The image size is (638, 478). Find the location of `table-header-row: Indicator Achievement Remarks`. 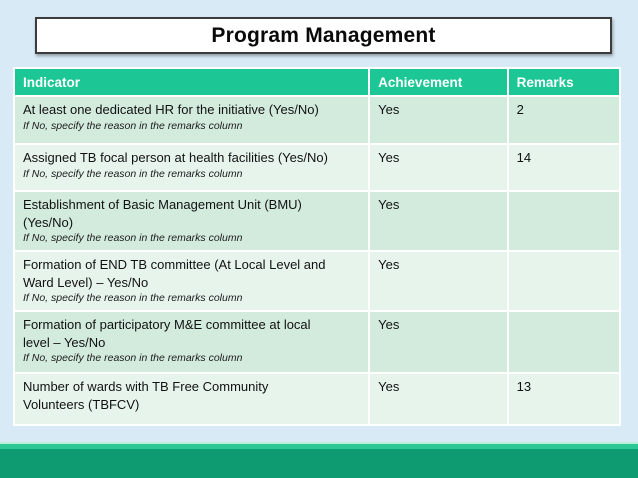

table-header-row: Indicator Achievement Remarks is located at coordinates (317, 82).